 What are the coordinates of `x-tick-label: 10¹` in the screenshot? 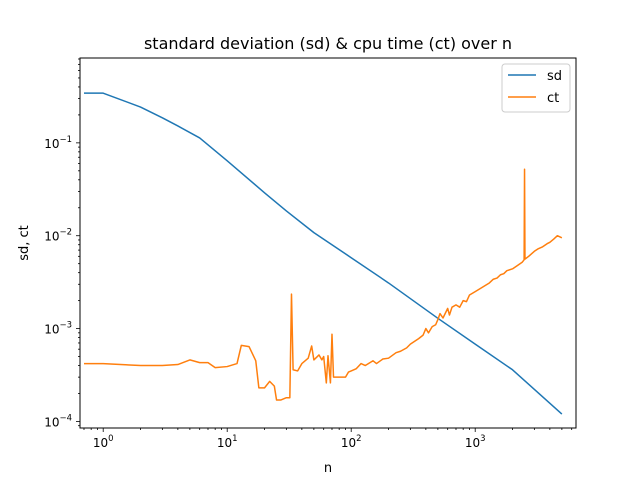 It's located at (227, 442).